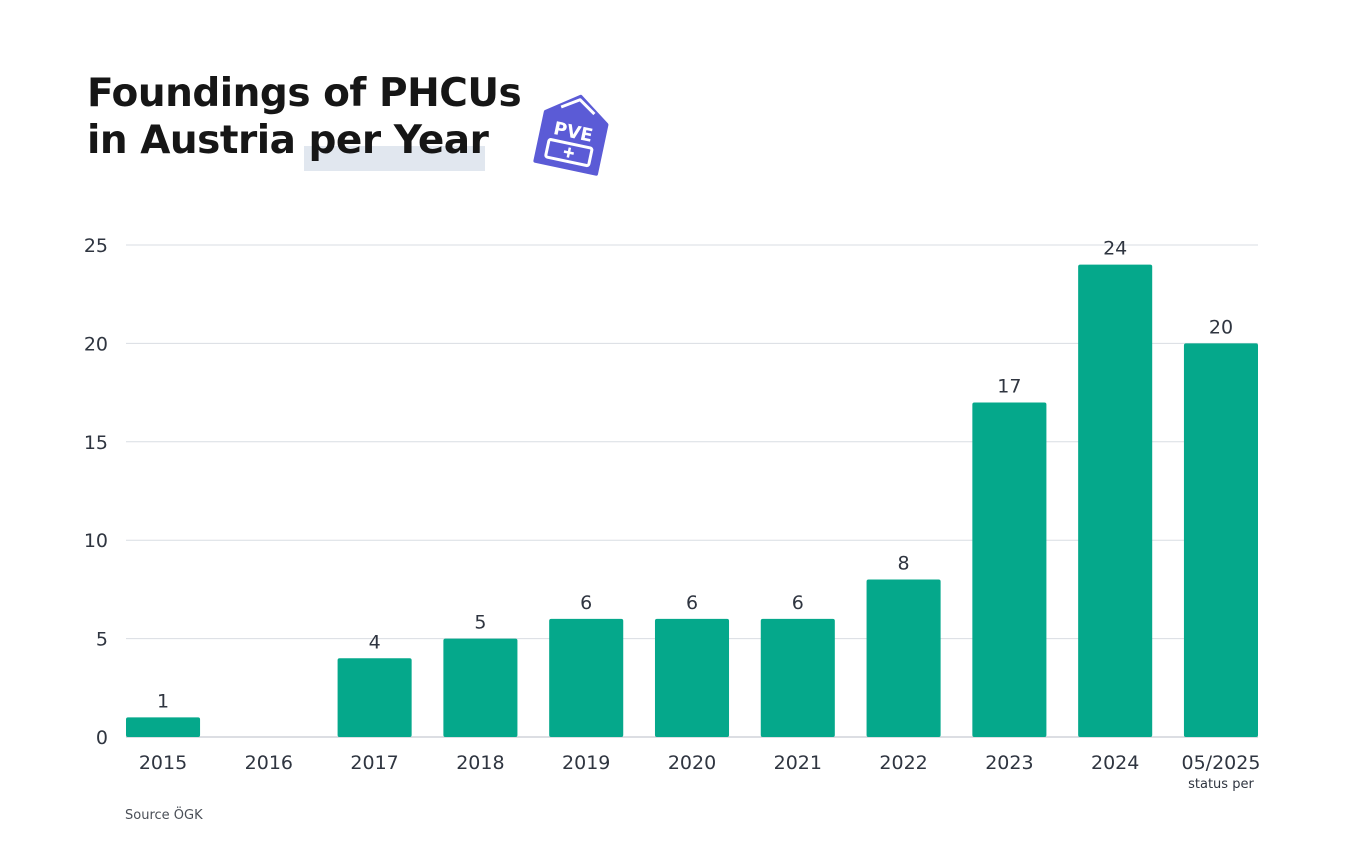  What do you see at coordinates (480, 687) in the screenshot?
I see `bar-2018` at bounding box center [480, 687].